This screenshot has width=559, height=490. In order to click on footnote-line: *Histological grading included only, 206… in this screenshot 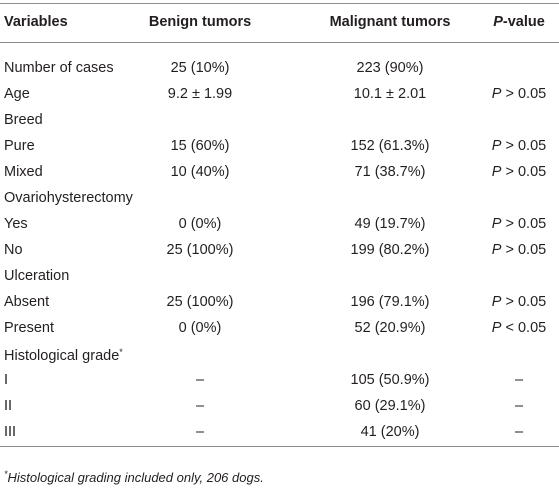, I will do `click(134, 477)`.